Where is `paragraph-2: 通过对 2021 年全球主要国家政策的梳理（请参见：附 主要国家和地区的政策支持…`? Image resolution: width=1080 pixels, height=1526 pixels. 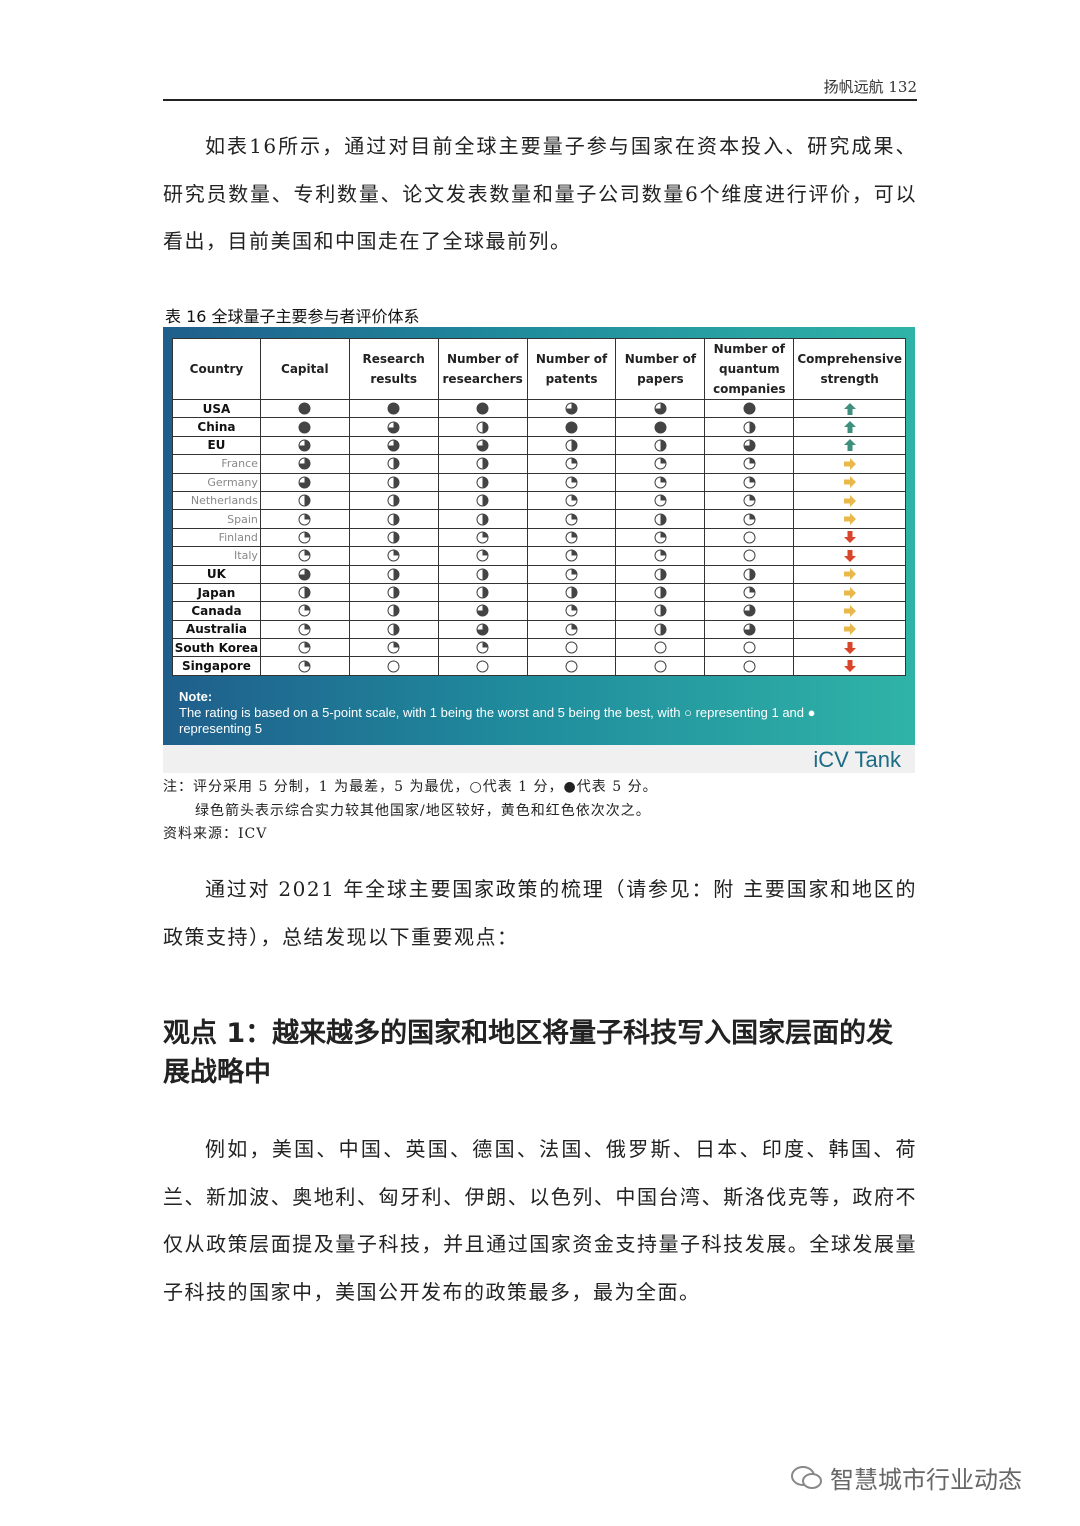
paragraph-2: 通过对 2021 年全球主要国家政策的梳理（请参见：附 主要国家和地区的政策支持… is located at coordinates (540, 913).